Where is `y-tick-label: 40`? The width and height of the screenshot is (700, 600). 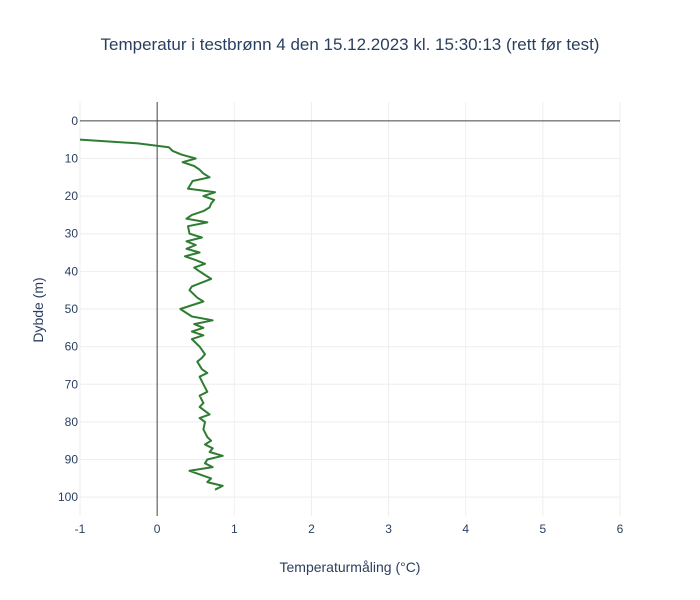
y-tick-label: 40 is located at coordinates (72, 271).